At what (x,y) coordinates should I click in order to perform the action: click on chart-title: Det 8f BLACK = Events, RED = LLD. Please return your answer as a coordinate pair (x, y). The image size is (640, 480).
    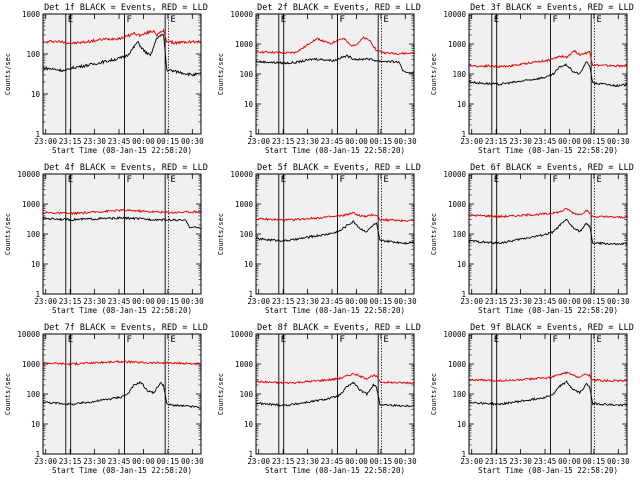
    Looking at the image, I should click on (339, 328).